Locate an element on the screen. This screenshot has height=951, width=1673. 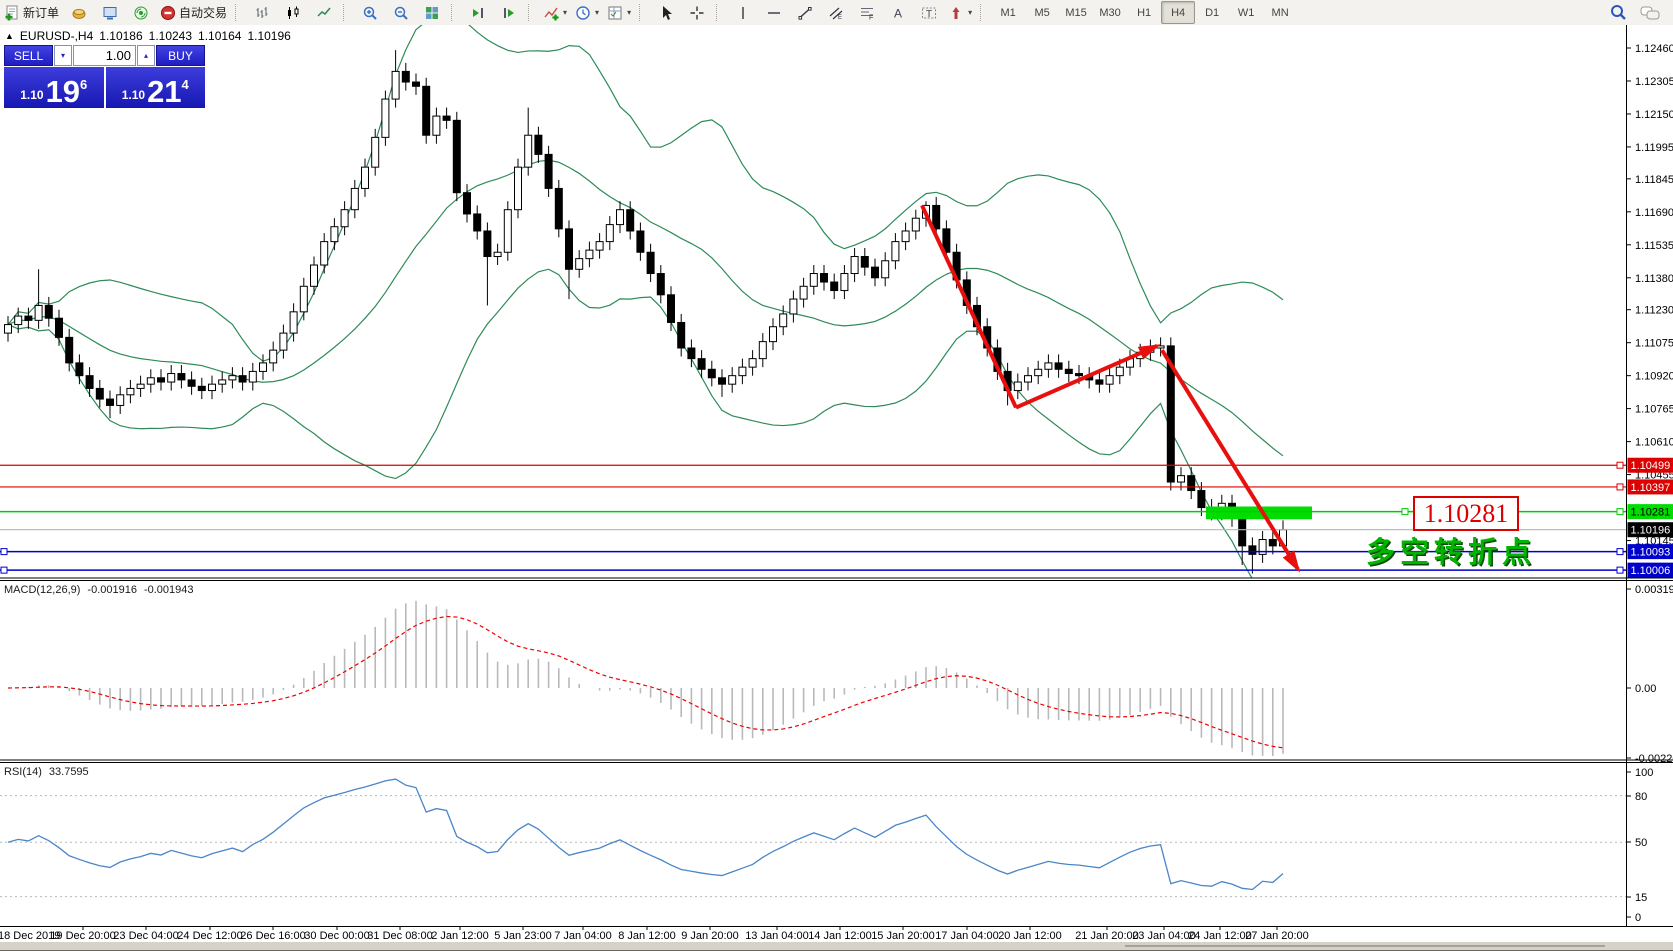
new-order-button: 新订单 is located at coordinates (31, 12).